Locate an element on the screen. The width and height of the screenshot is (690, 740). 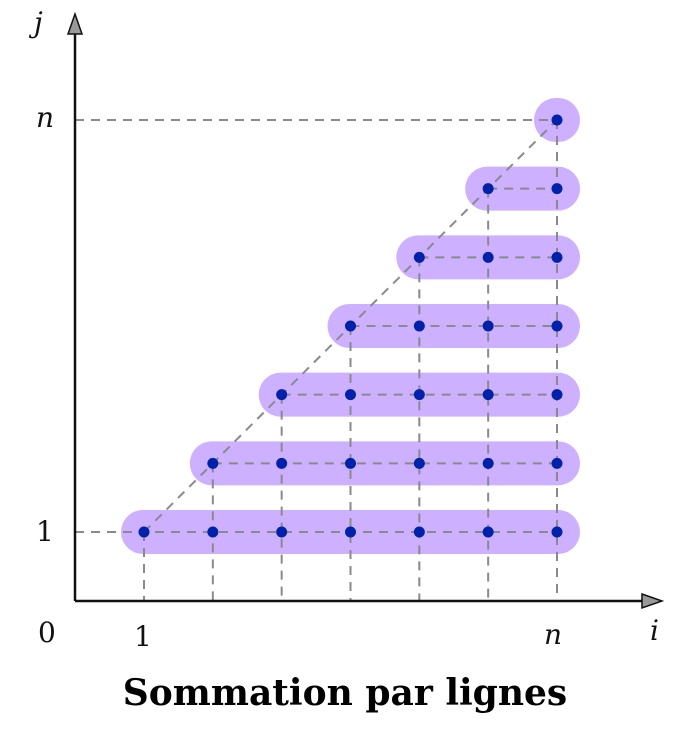
x-tick-1: 1 is located at coordinates (143, 636).